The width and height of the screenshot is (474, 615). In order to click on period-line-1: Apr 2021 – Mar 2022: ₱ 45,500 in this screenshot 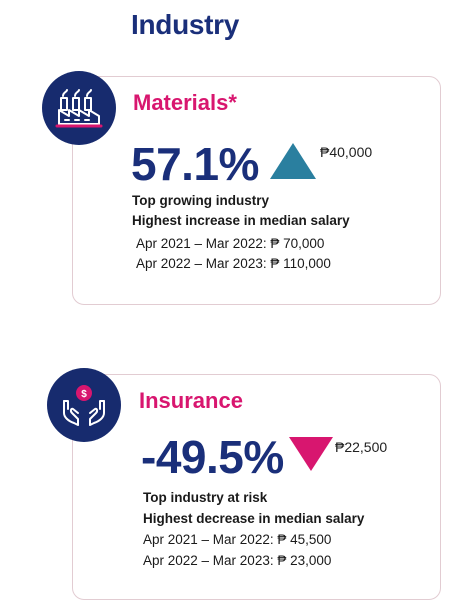, I will do `click(237, 539)`.